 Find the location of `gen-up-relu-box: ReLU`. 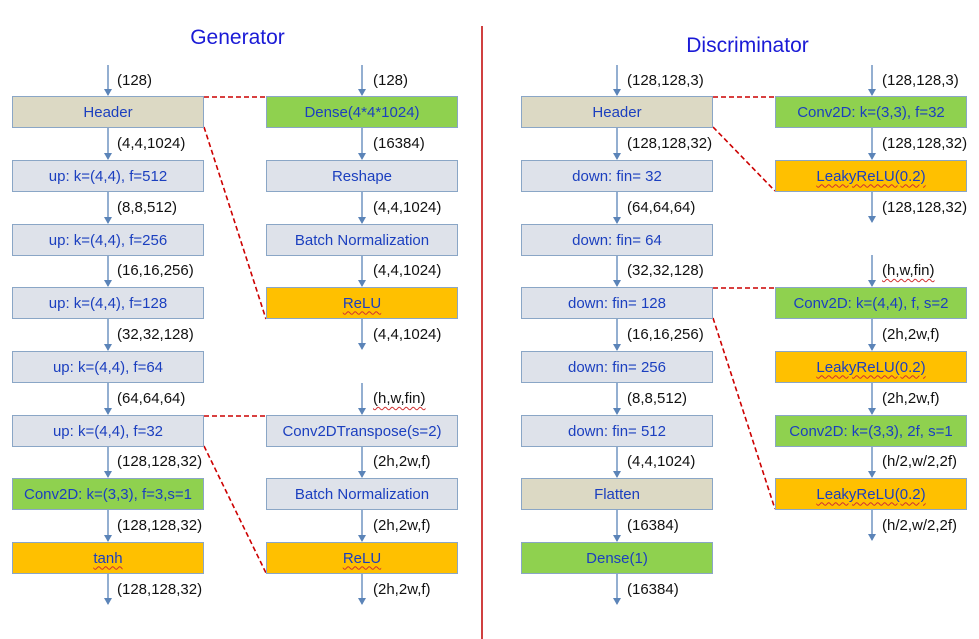

gen-up-relu-box: ReLU is located at coordinates (362, 558).